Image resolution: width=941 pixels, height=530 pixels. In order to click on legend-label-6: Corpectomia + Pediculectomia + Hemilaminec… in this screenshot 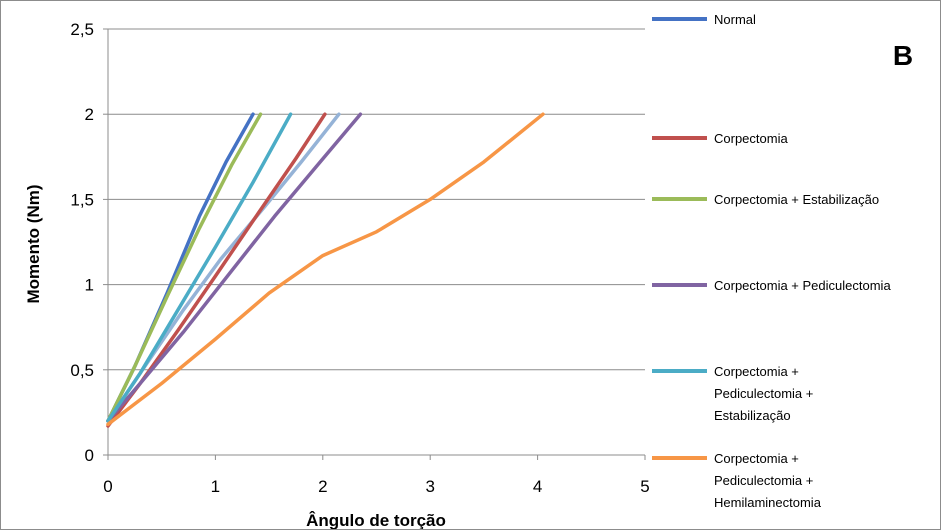, I will do `click(768, 480)`.